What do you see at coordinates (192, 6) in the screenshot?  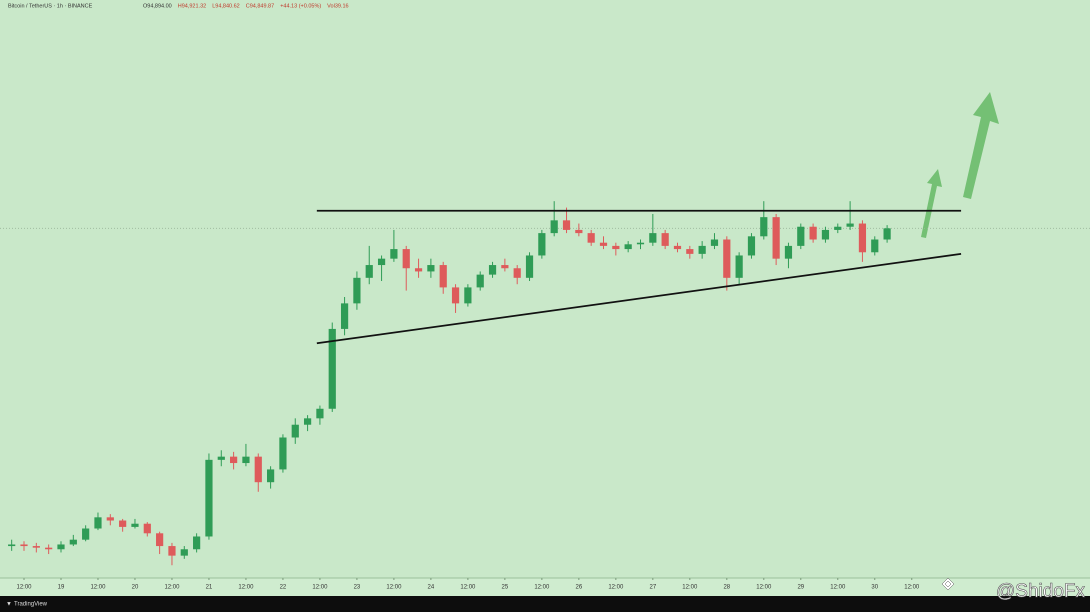 I see `header-value: H94,921.32` at bounding box center [192, 6].